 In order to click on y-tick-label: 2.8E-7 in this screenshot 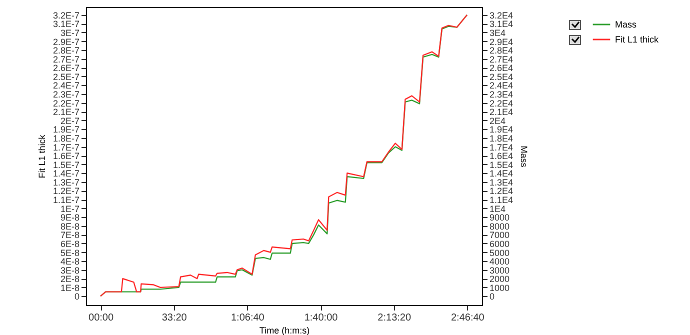, I will do `click(66, 51)`.